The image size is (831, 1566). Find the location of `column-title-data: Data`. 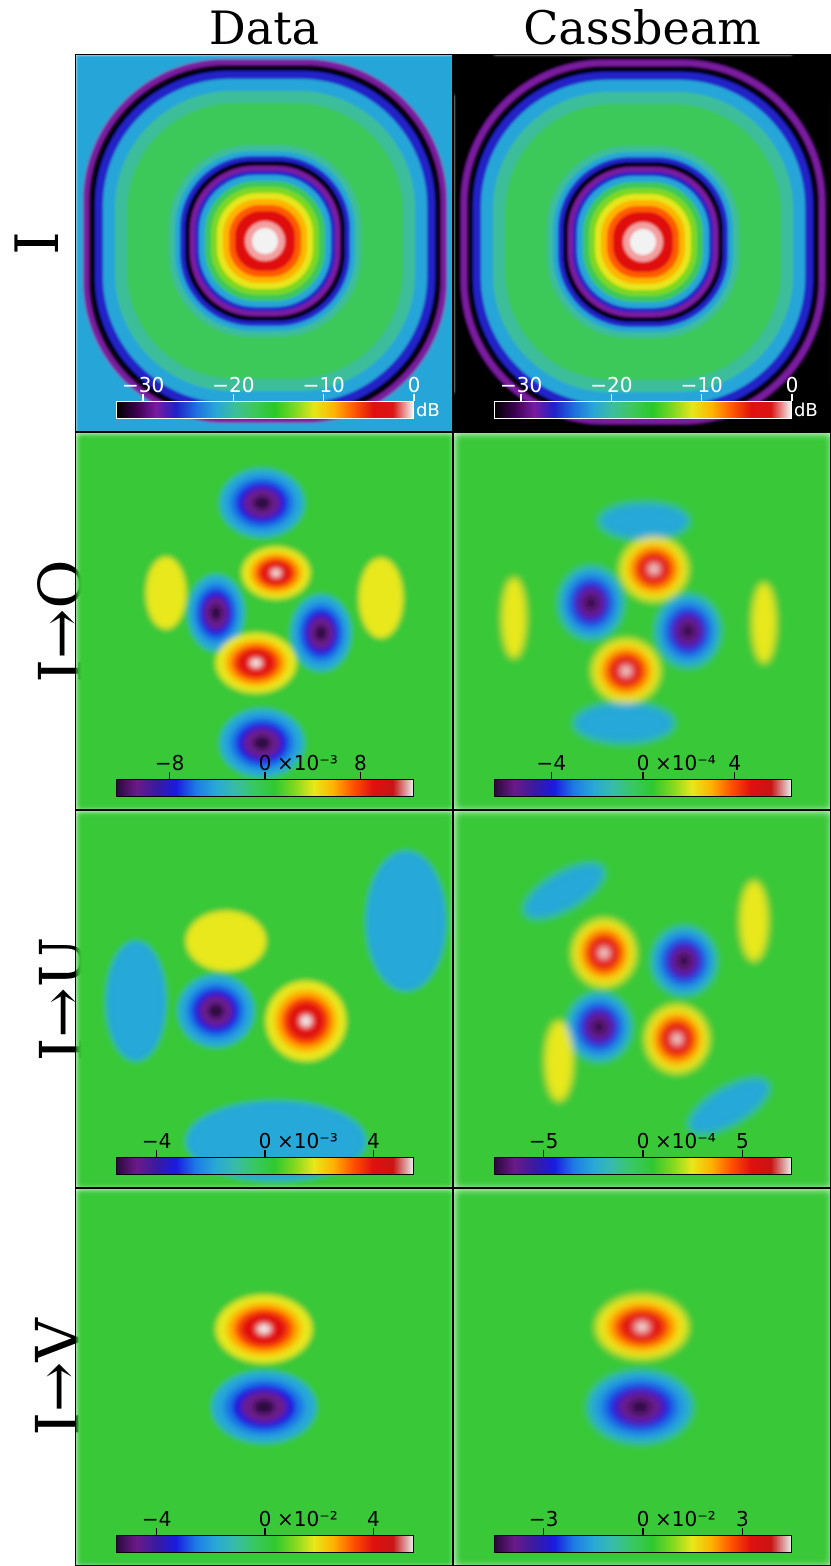

column-title-data: Data is located at coordinates (264, 28).